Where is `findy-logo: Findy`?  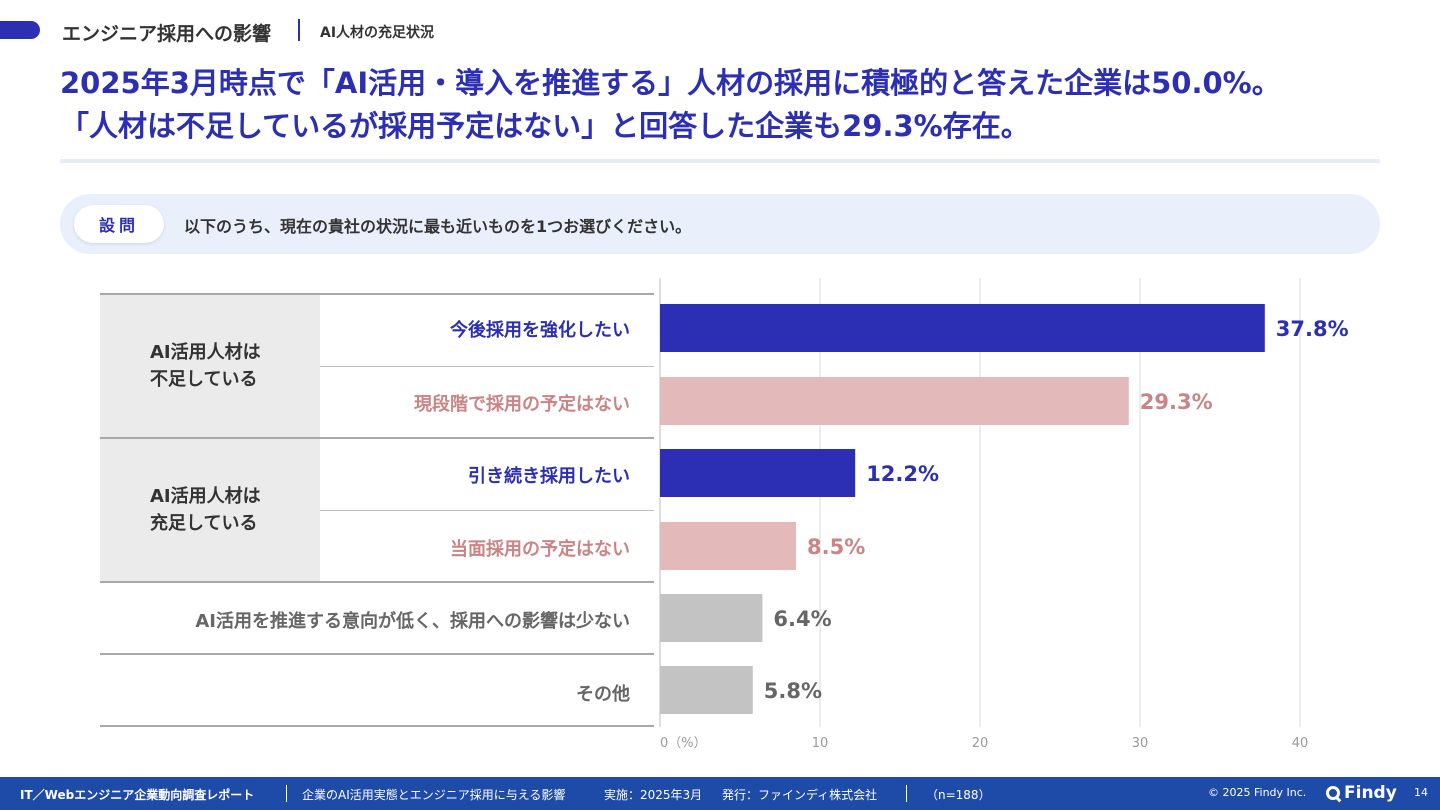
findy-logo: Findy is located at coordinates (1361, 793).